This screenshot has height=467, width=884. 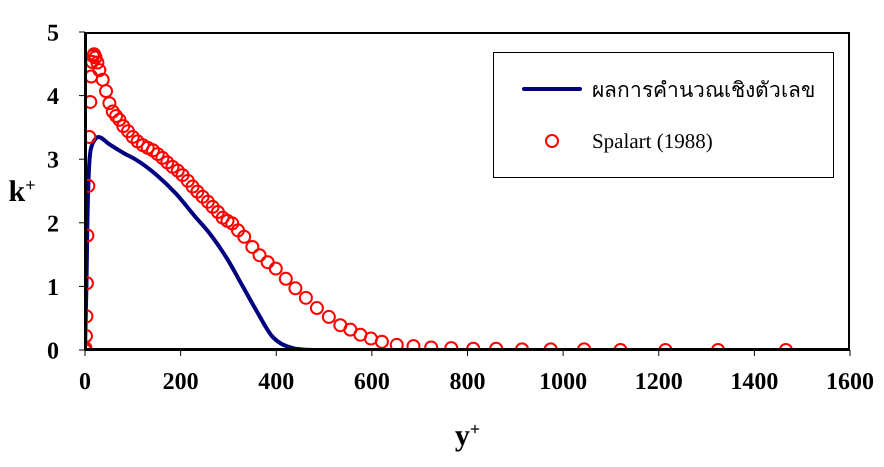 I want to click on x-tick-label: 800, so click(x=468, y=382).